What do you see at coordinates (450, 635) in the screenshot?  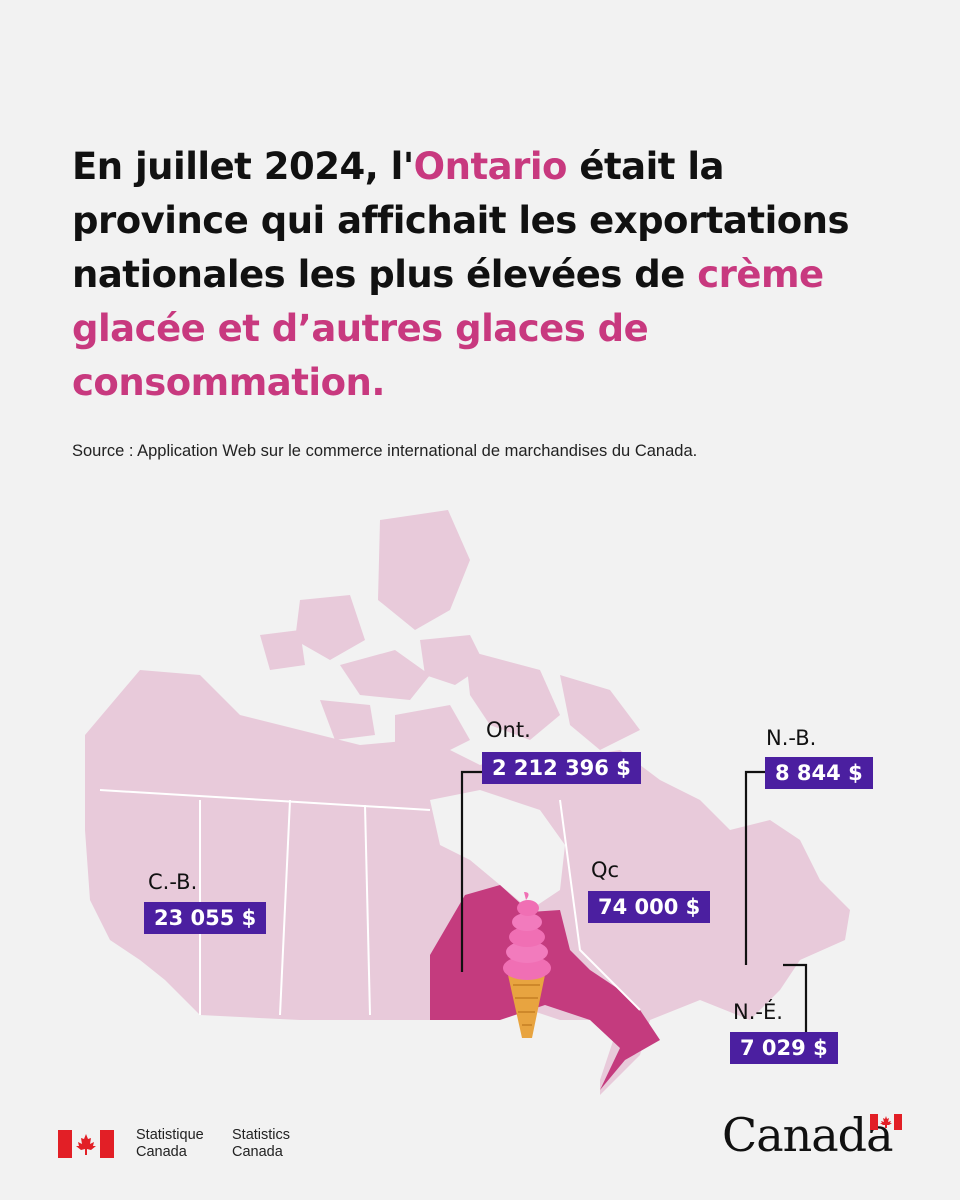 I see `arctic-islands` at bounding box center [450, 635].